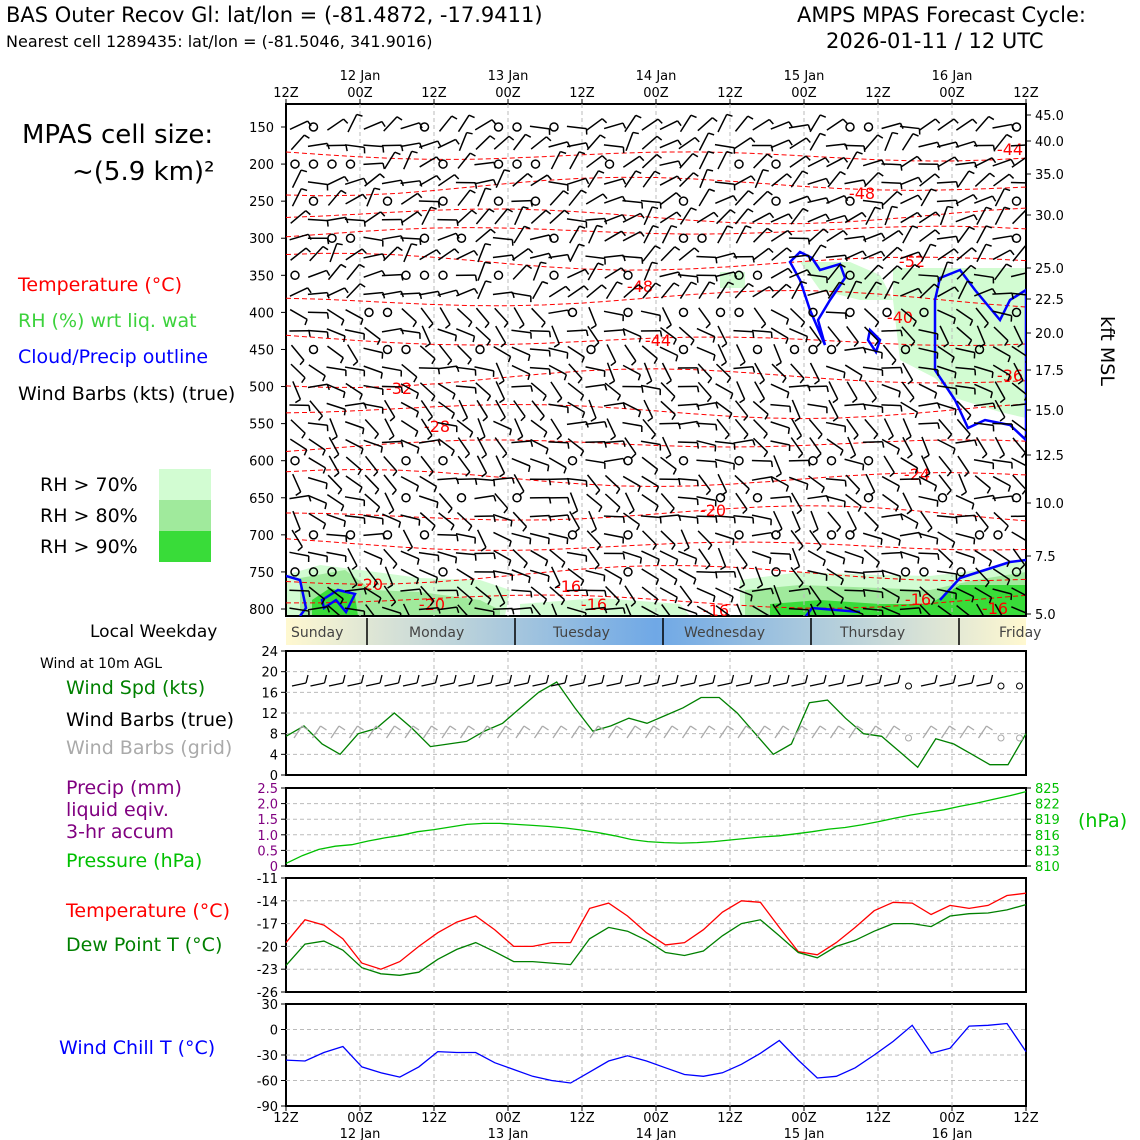  What do you see at coordinates (656, 1133) in the screenshot?
I see `bottom-day-label: 14 Jan` at bounding box center [656, 1133].